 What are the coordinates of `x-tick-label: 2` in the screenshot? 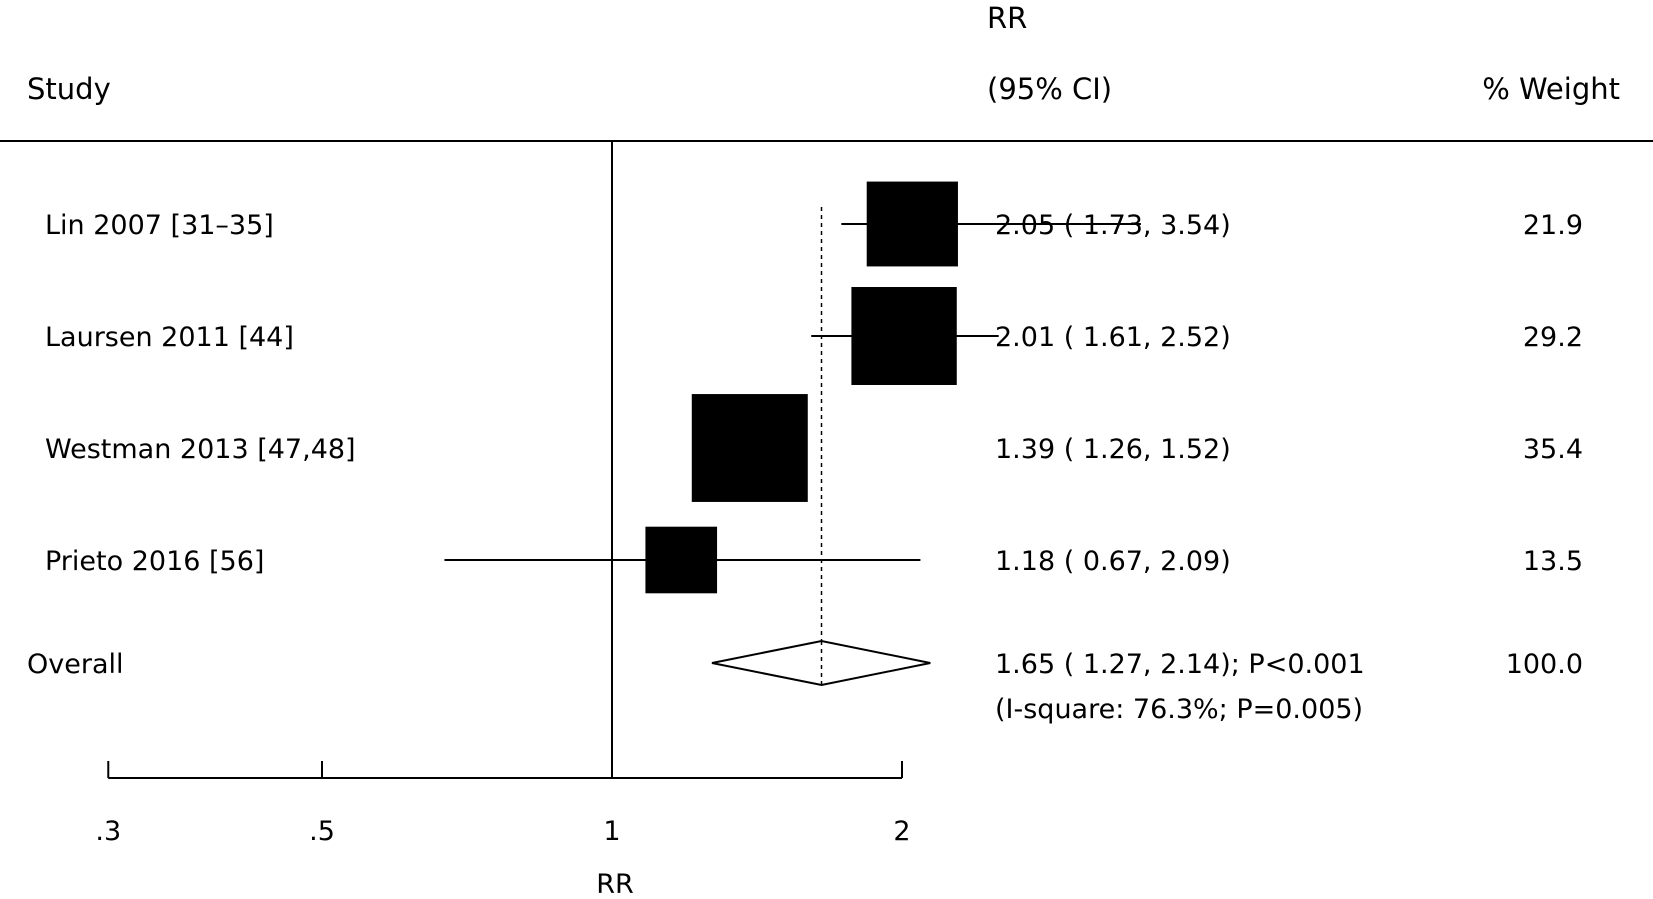 It's located at (901, 831).